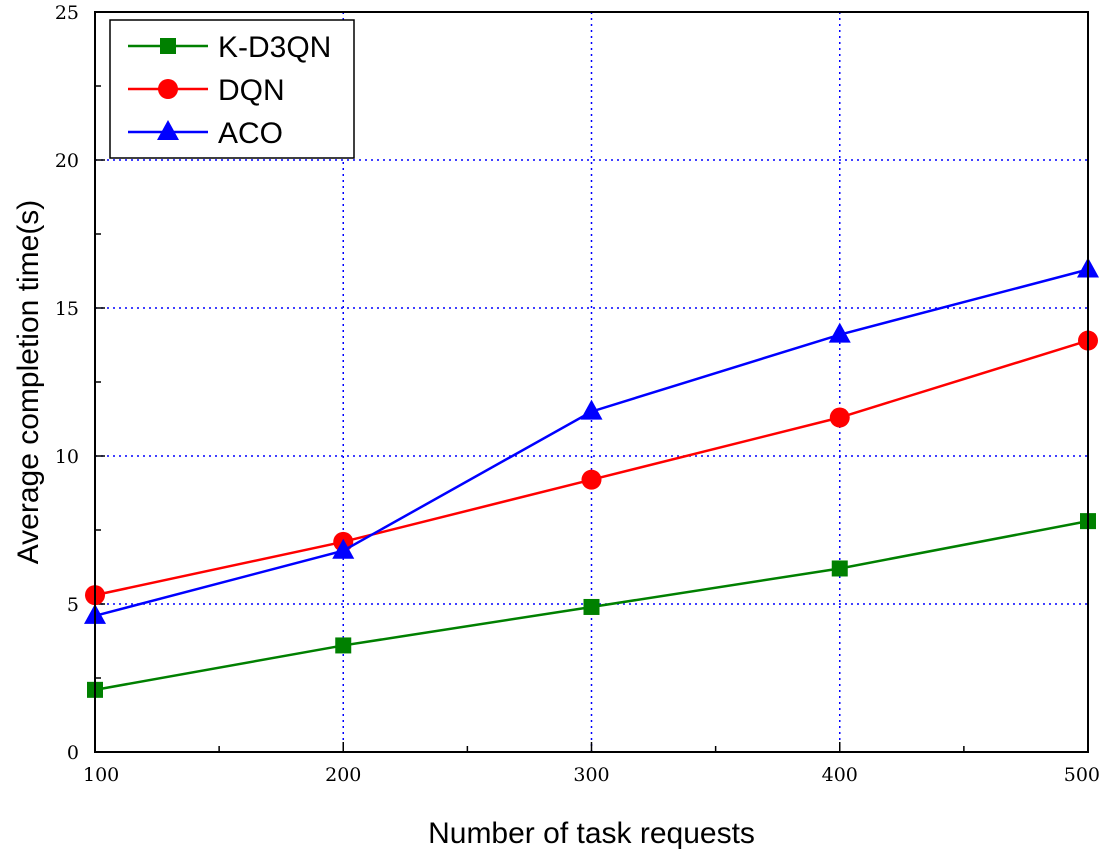  Describe the element at coordinates (250, 133) in the screenshot. I see `legend-label-aco: ACO` at that location.